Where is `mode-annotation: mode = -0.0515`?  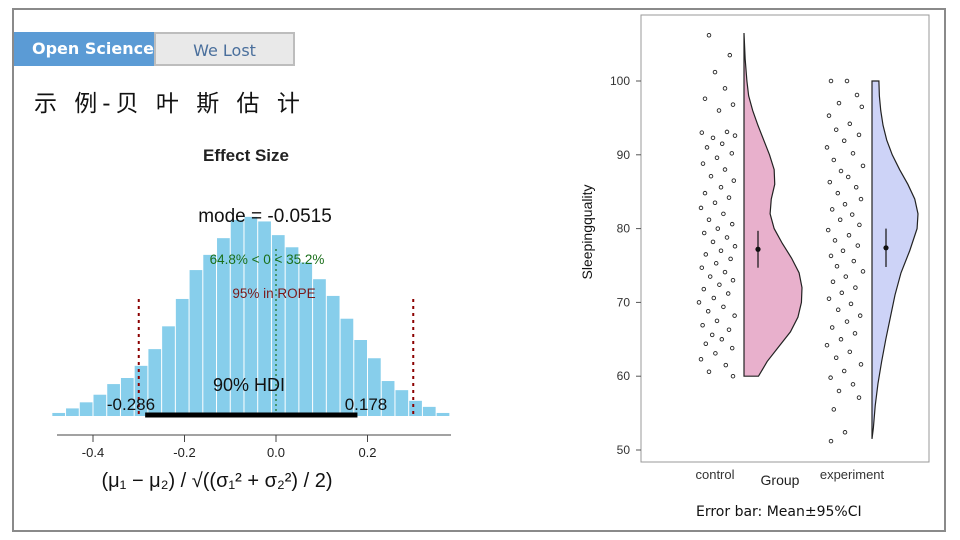
mode-annotation: mode = -0.0515 is located at coordinates (265, 216).